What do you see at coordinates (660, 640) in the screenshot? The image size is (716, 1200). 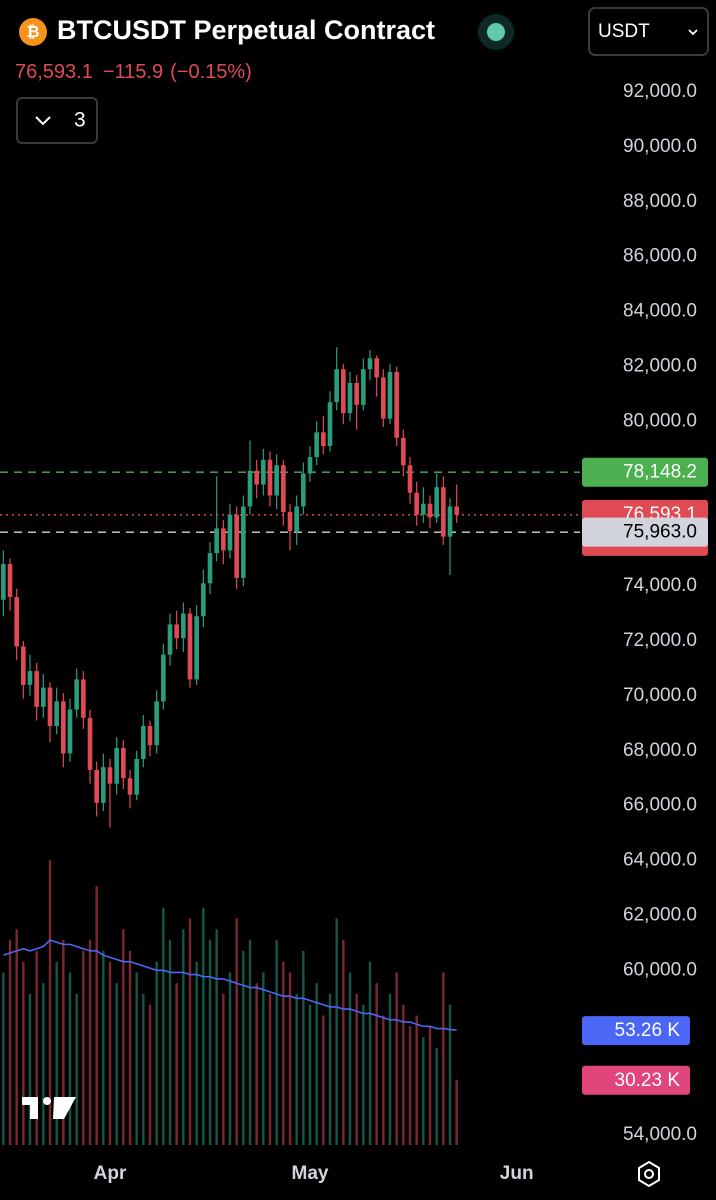 I see `y-tick-label: 72,000.0` at bounding box center [660, 640].